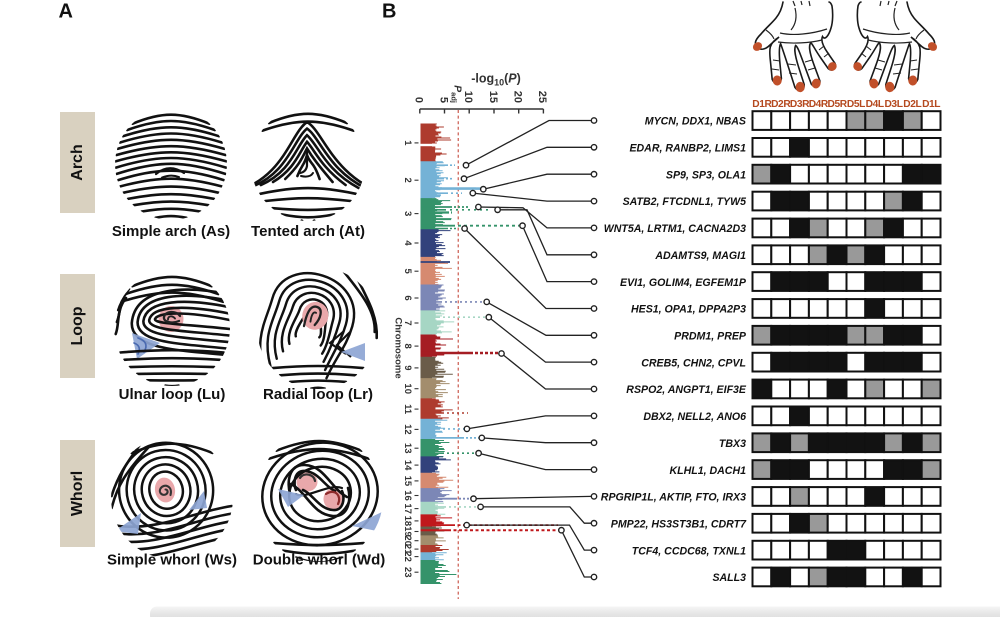 Image resolution: width=1000 pixels, height=617 pixels. I want to click on svg-text: KLHL1, DACH1, so click(707, 471).